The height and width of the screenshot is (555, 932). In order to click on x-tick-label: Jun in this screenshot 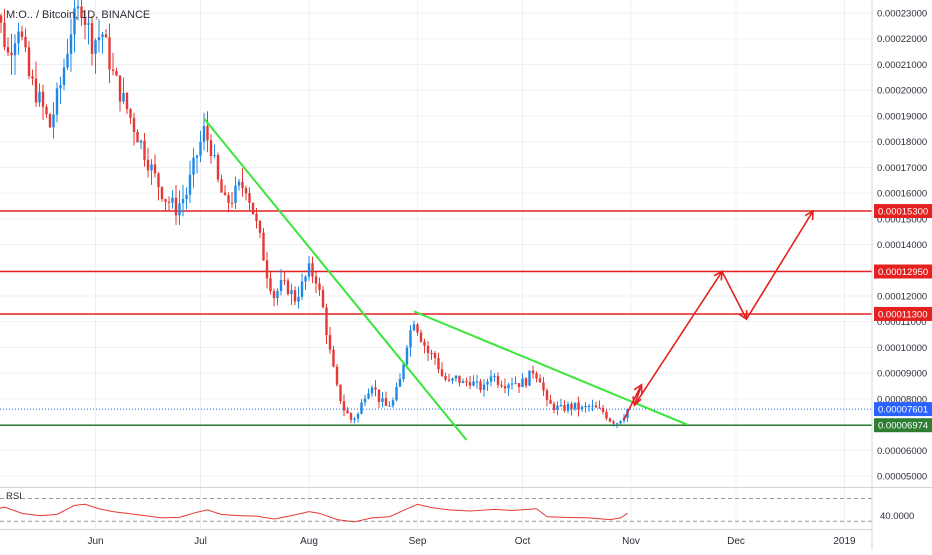, I will do `click(95, 541)`.